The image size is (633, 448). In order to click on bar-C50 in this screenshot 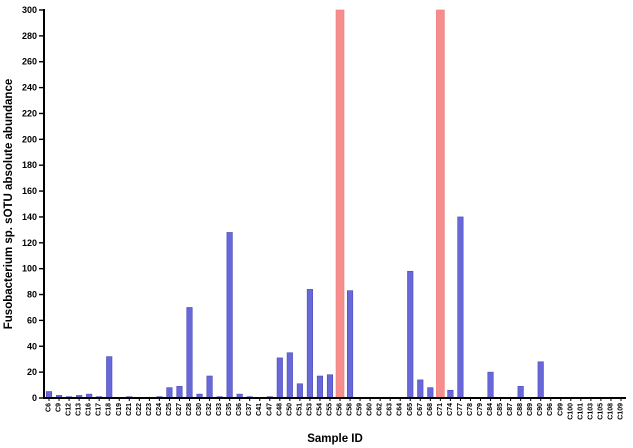, I will do `click(289, 375)`.